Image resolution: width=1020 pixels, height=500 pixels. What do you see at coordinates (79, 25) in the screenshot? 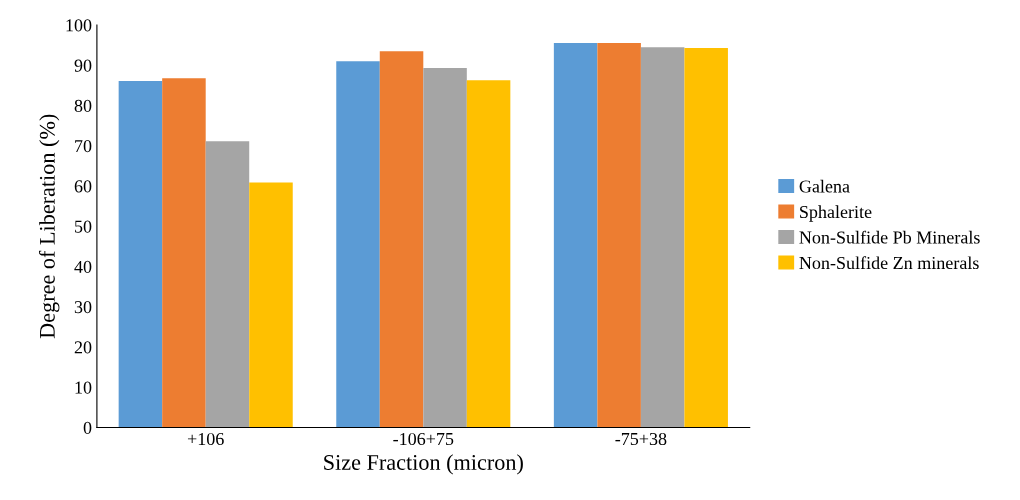
I see `y-tick-label: 100` at bounding box center [79, 25].